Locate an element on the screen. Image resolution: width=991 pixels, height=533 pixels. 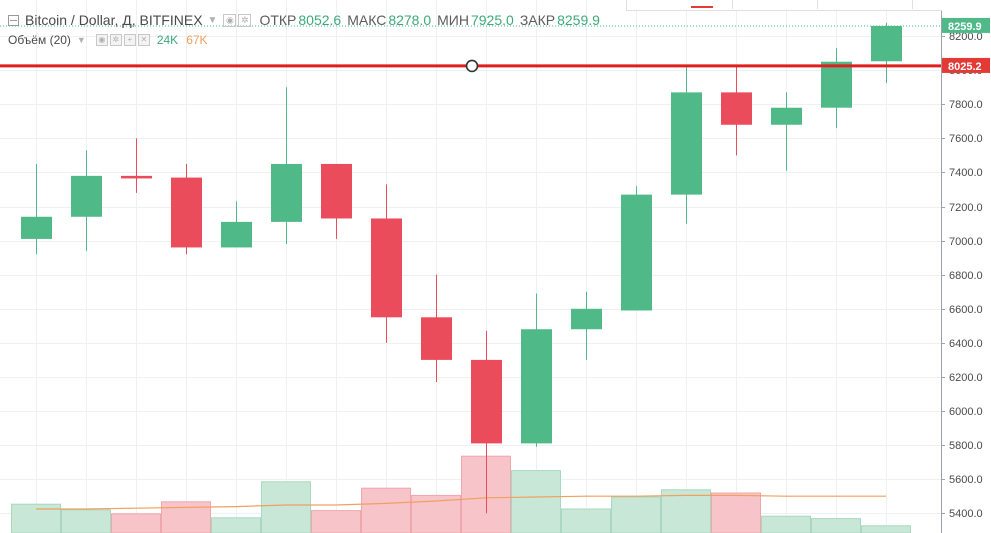
active-tool-indicator is located at coordinates (702, 7).